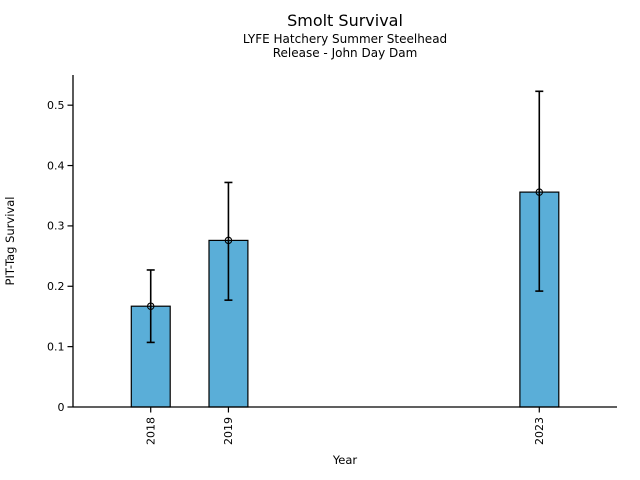 This screenshot has height=480, width=640. I want to click on y-tick-label-0: 0, so click(61, 407).